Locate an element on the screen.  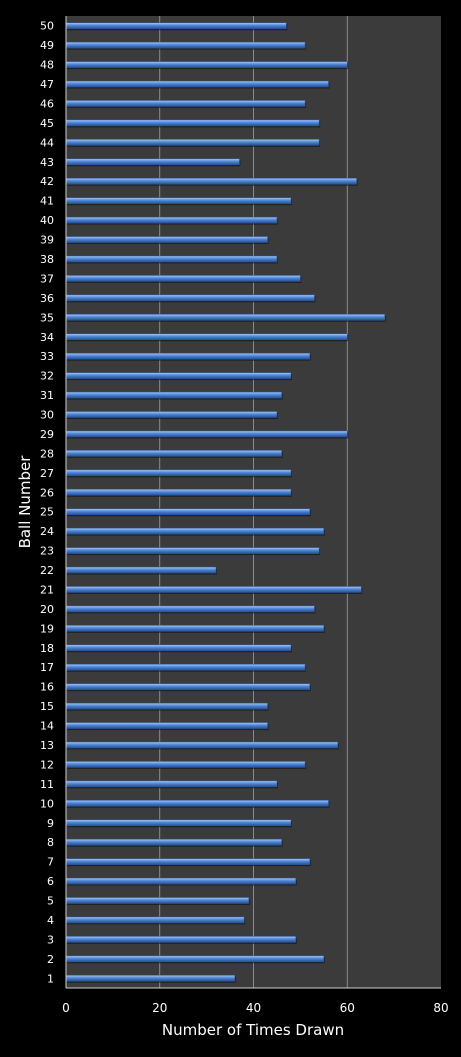
y-tick-label: 26 is located at coordinates (47, 492).